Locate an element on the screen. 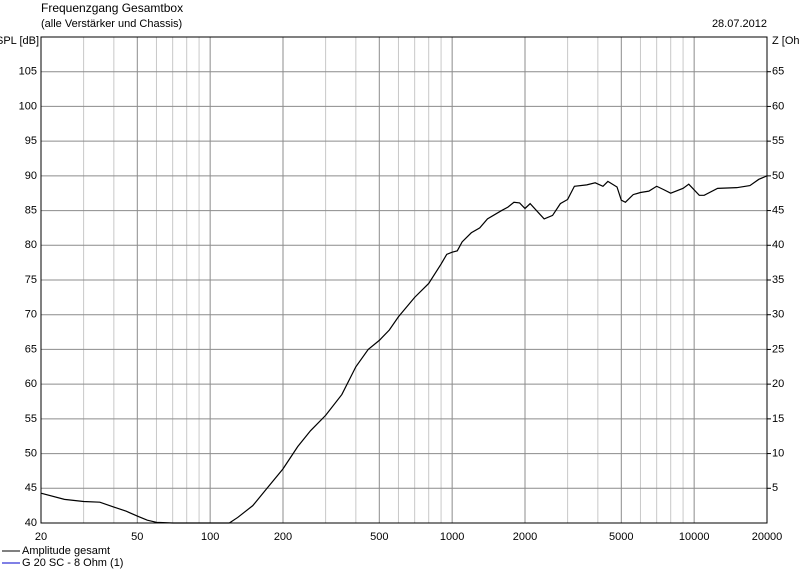 This screenshot has width=800, height=571. legend-label: Amplitude gesamt is located at coordinates (66, 551).